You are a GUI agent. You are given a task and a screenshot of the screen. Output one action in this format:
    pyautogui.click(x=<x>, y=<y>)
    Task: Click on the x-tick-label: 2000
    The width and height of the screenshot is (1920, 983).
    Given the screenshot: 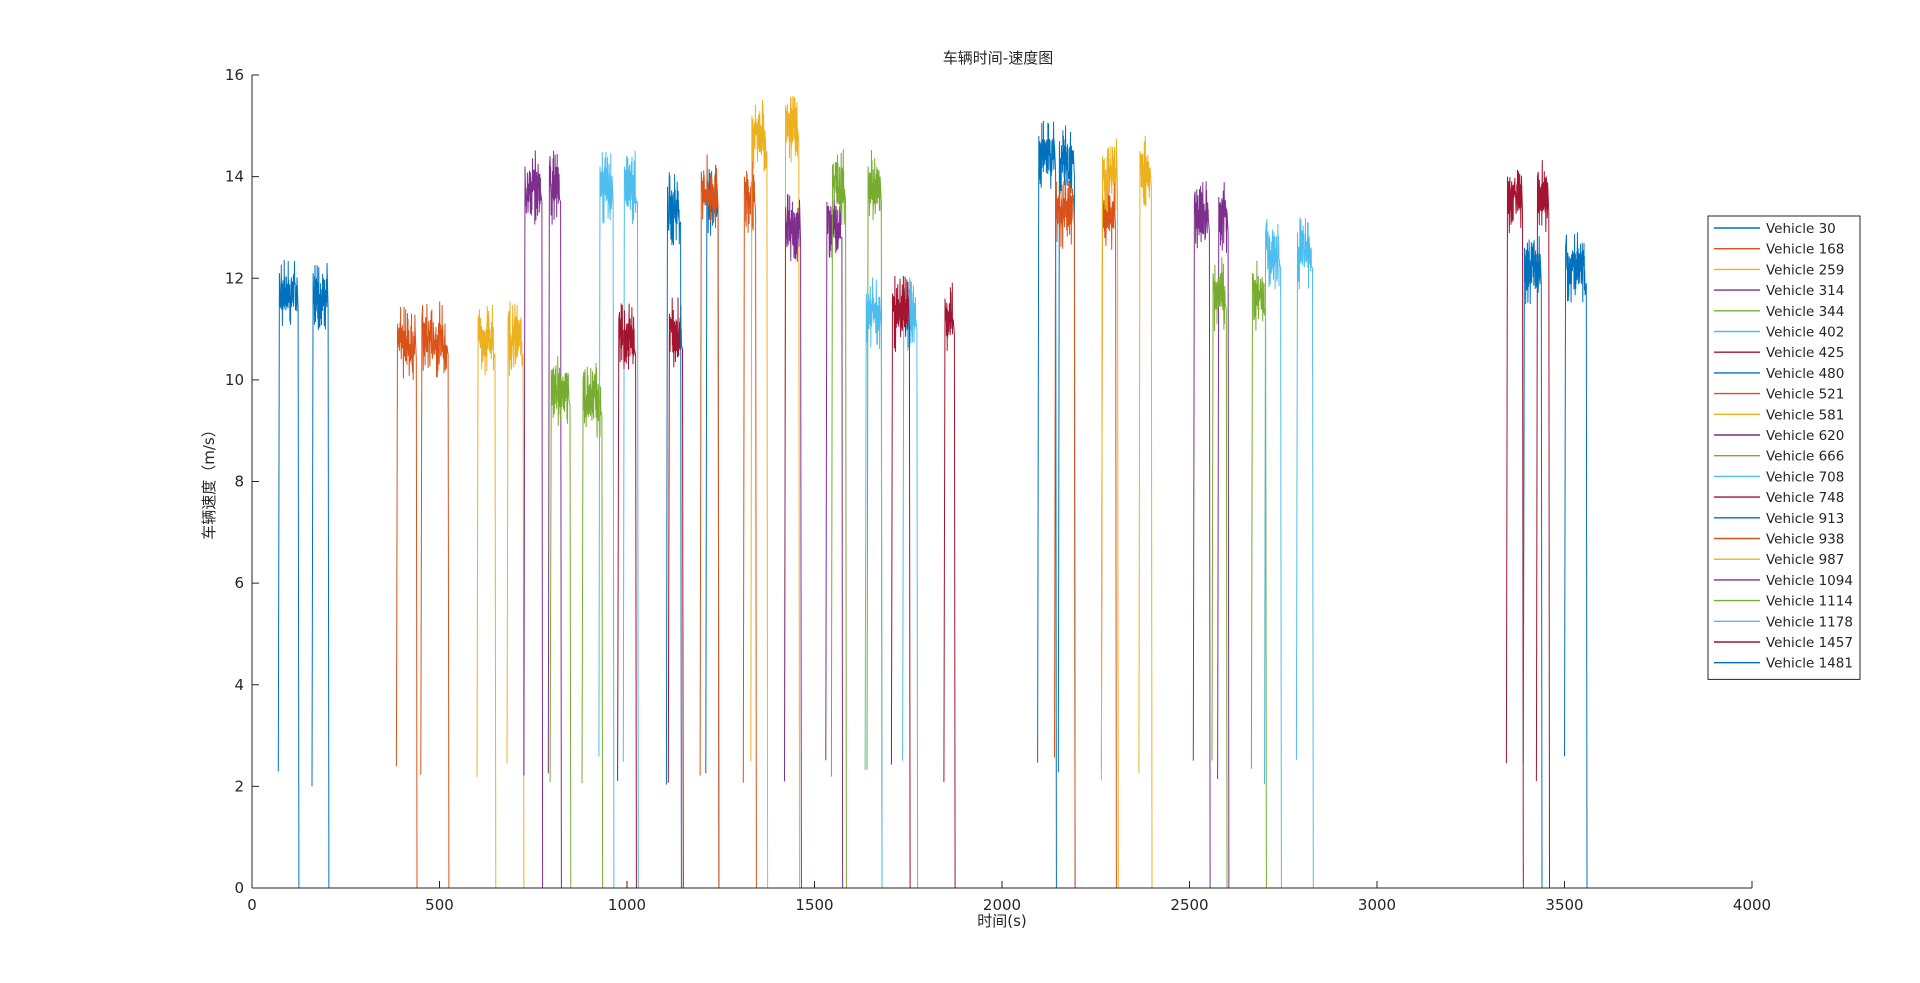 What is the action you would take?
    pyautogui.click(x=1002, y=905)
    